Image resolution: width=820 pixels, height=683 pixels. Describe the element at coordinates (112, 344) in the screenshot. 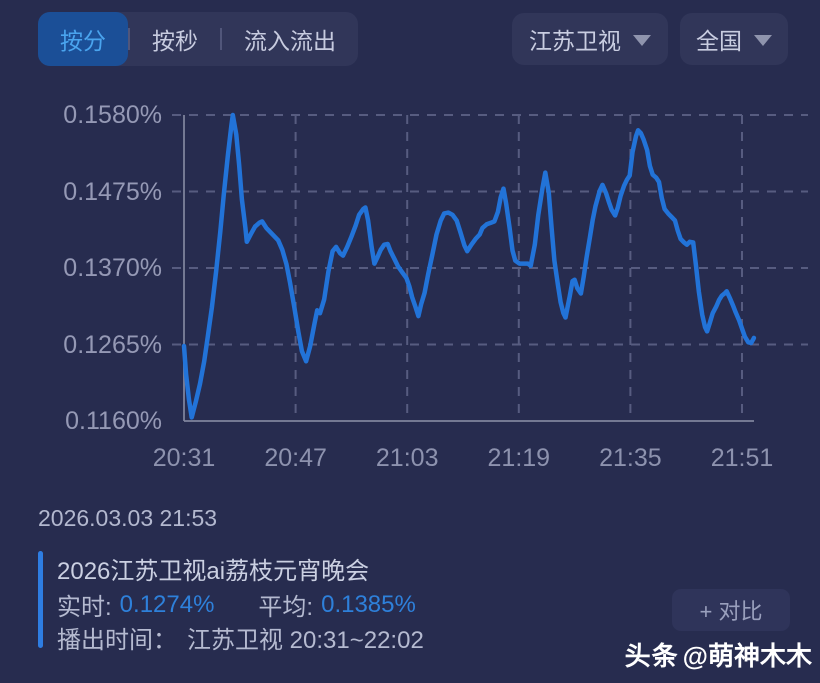

I see `y-tick-label: 0.1265%` at that location.